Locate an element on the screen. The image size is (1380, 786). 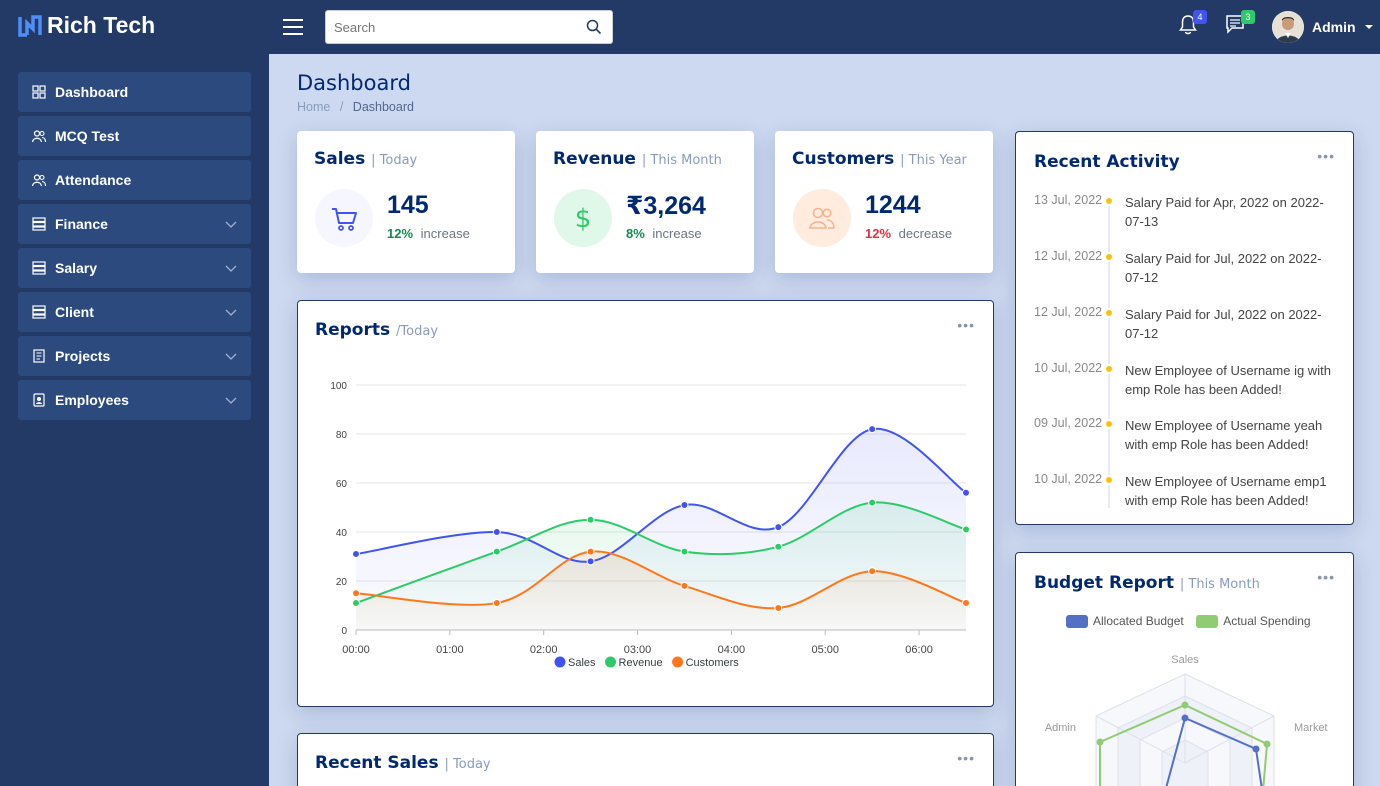
breadcrumb-home-link: Home is located at coordinates (314, 107).